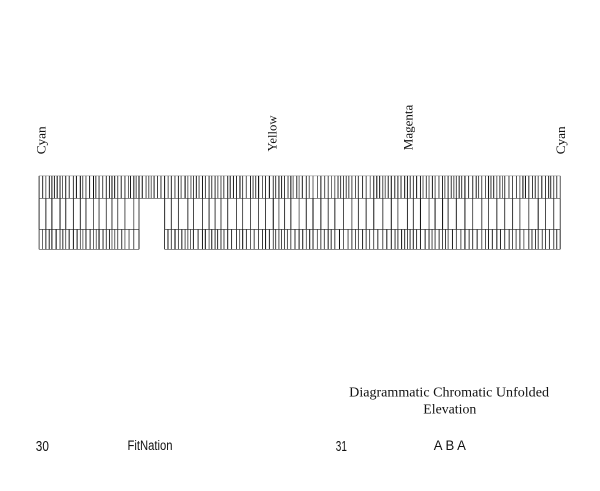 The height and width of the screenshot is (491, 600). What do you see at coordinates (408, 127) in the screenshot?
I see `svg-text: Magenta` at bounding box center [408, 127].